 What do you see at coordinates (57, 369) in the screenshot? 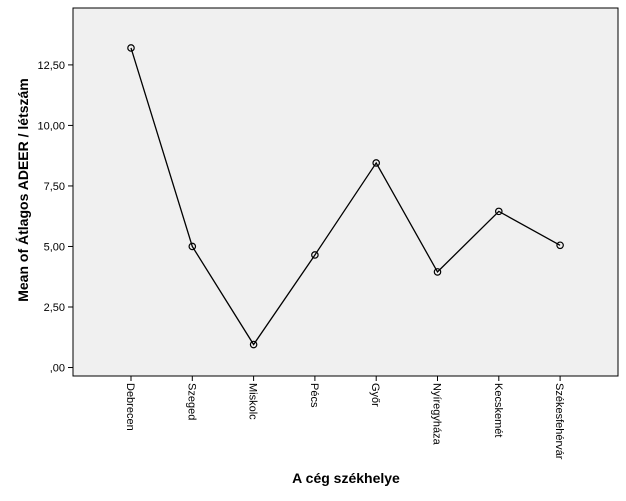
I see `y-tick-label: ,00` at bounding box center [57, 369].